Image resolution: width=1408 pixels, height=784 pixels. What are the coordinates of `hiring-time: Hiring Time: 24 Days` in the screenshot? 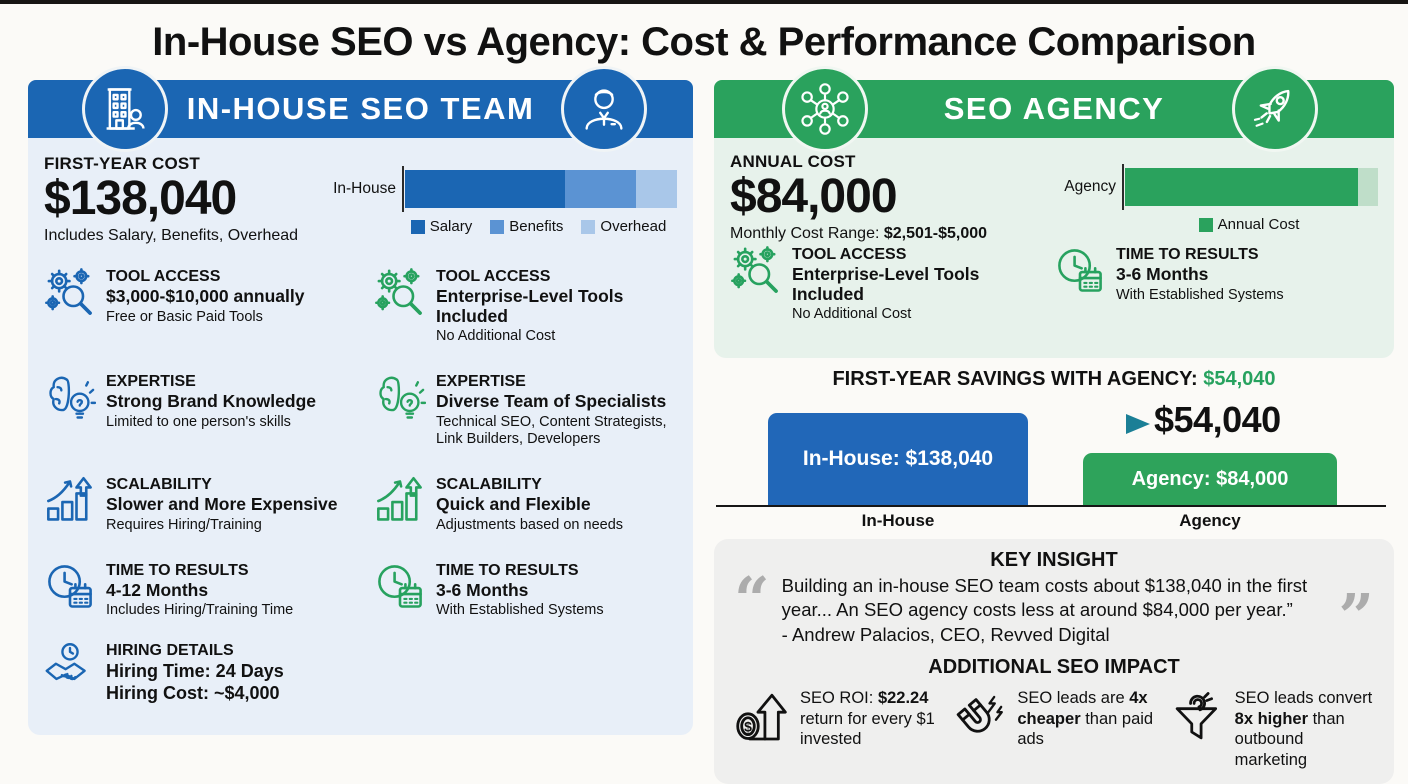 It's located at (195, 671).